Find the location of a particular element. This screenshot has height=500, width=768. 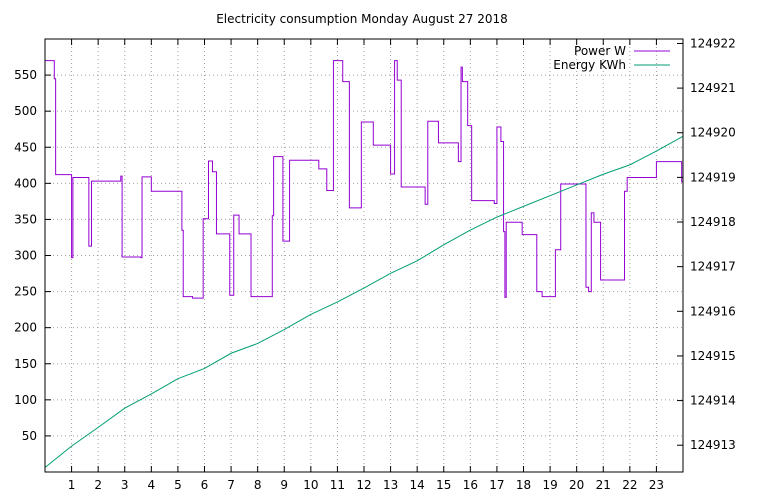

y2-tick-label: 124918 is located at coordinates (713, 222).